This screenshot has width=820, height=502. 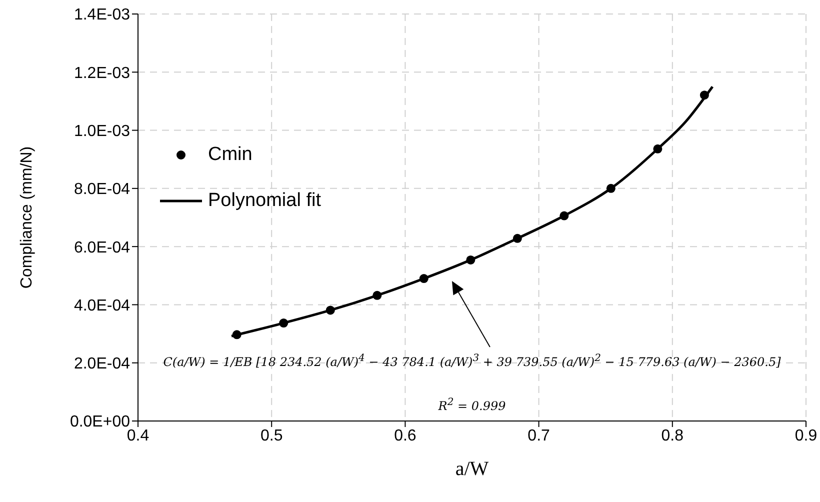 What do you see at coordinates (102, 73) in the screenshot?
I see `y-tick-label: 1.2E-03` at bounding box center [102, 73].